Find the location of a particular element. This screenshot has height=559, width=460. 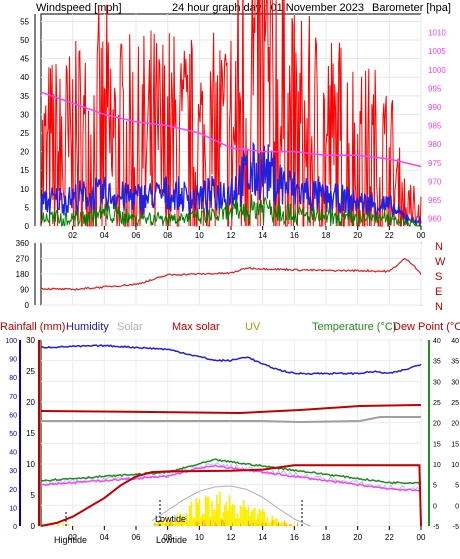

solar-series-line is located at coordinates (231, 477).